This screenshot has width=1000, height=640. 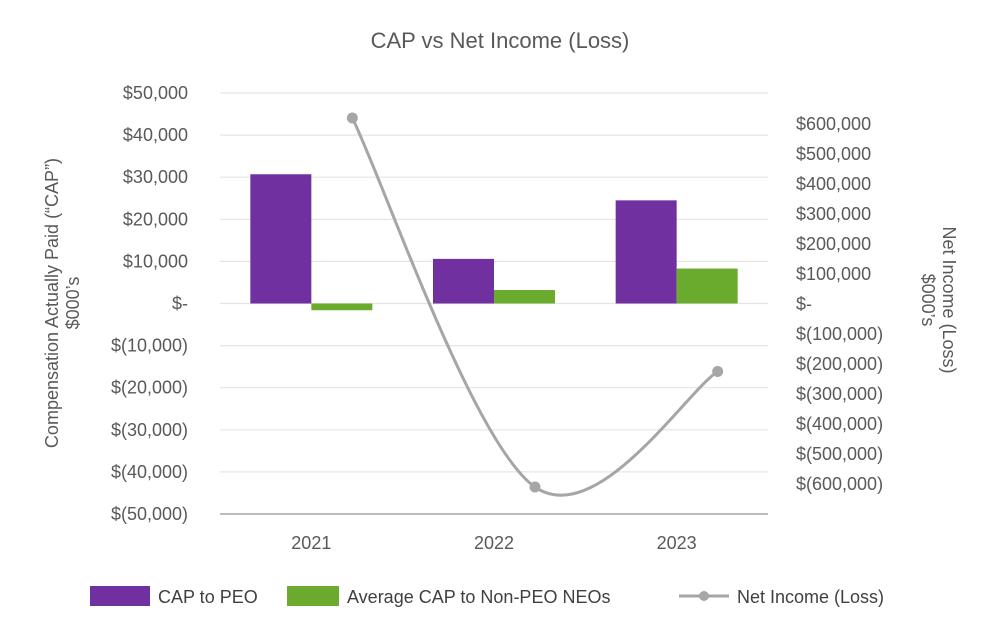 What do you see at coordinates (707, 286) in the screenshot?
I see `bar-average-cap-to-non-peo-neos-2023` at bounding box center [707, 286].